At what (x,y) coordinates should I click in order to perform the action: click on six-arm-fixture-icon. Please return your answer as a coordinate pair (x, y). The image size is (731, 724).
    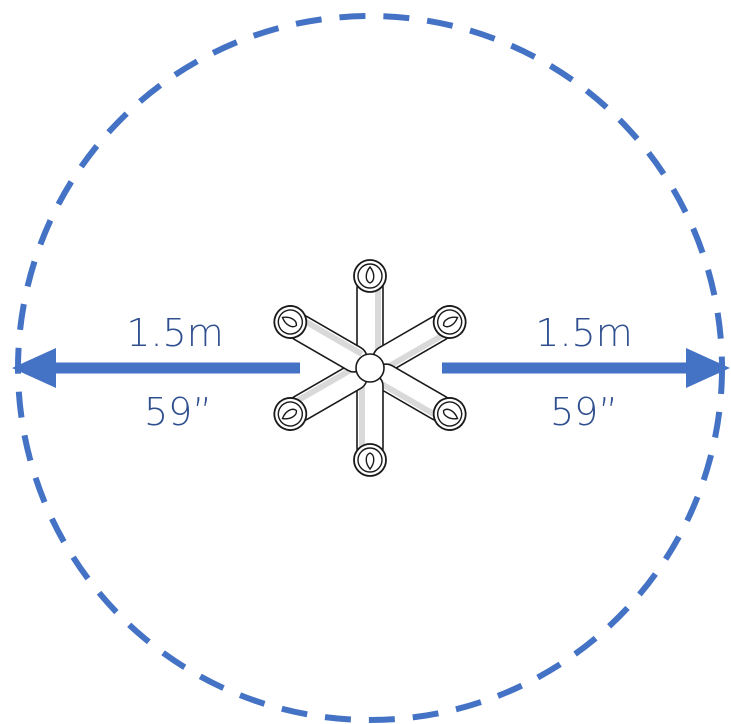
    Looking at the image, I should click on (370, 368).